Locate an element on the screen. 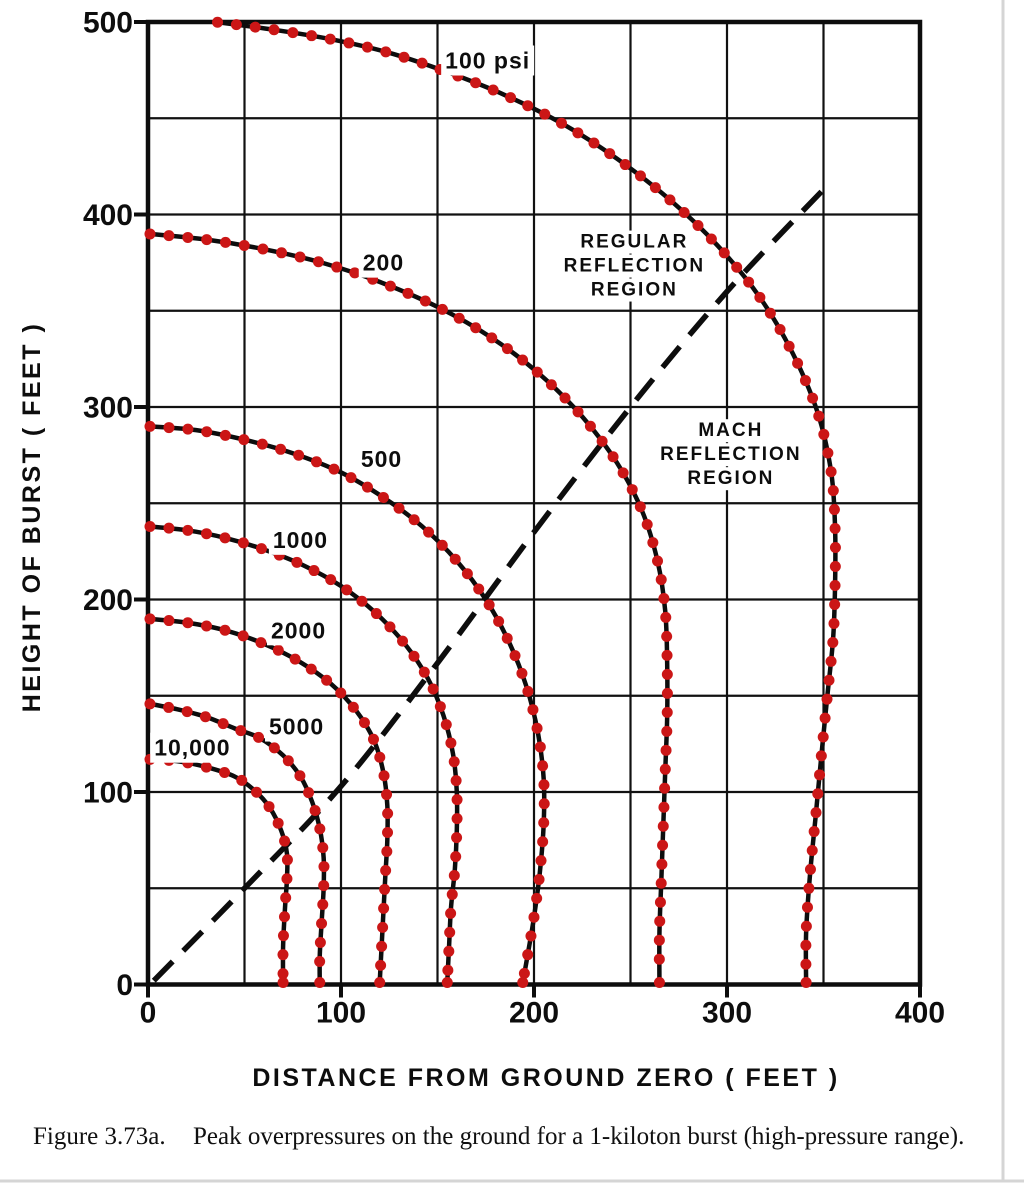 Image resolution: width=1024 pixels, height=1200 pixels. regular-reflection-region-line: REFLECTION is located at coordinates (634, 266).